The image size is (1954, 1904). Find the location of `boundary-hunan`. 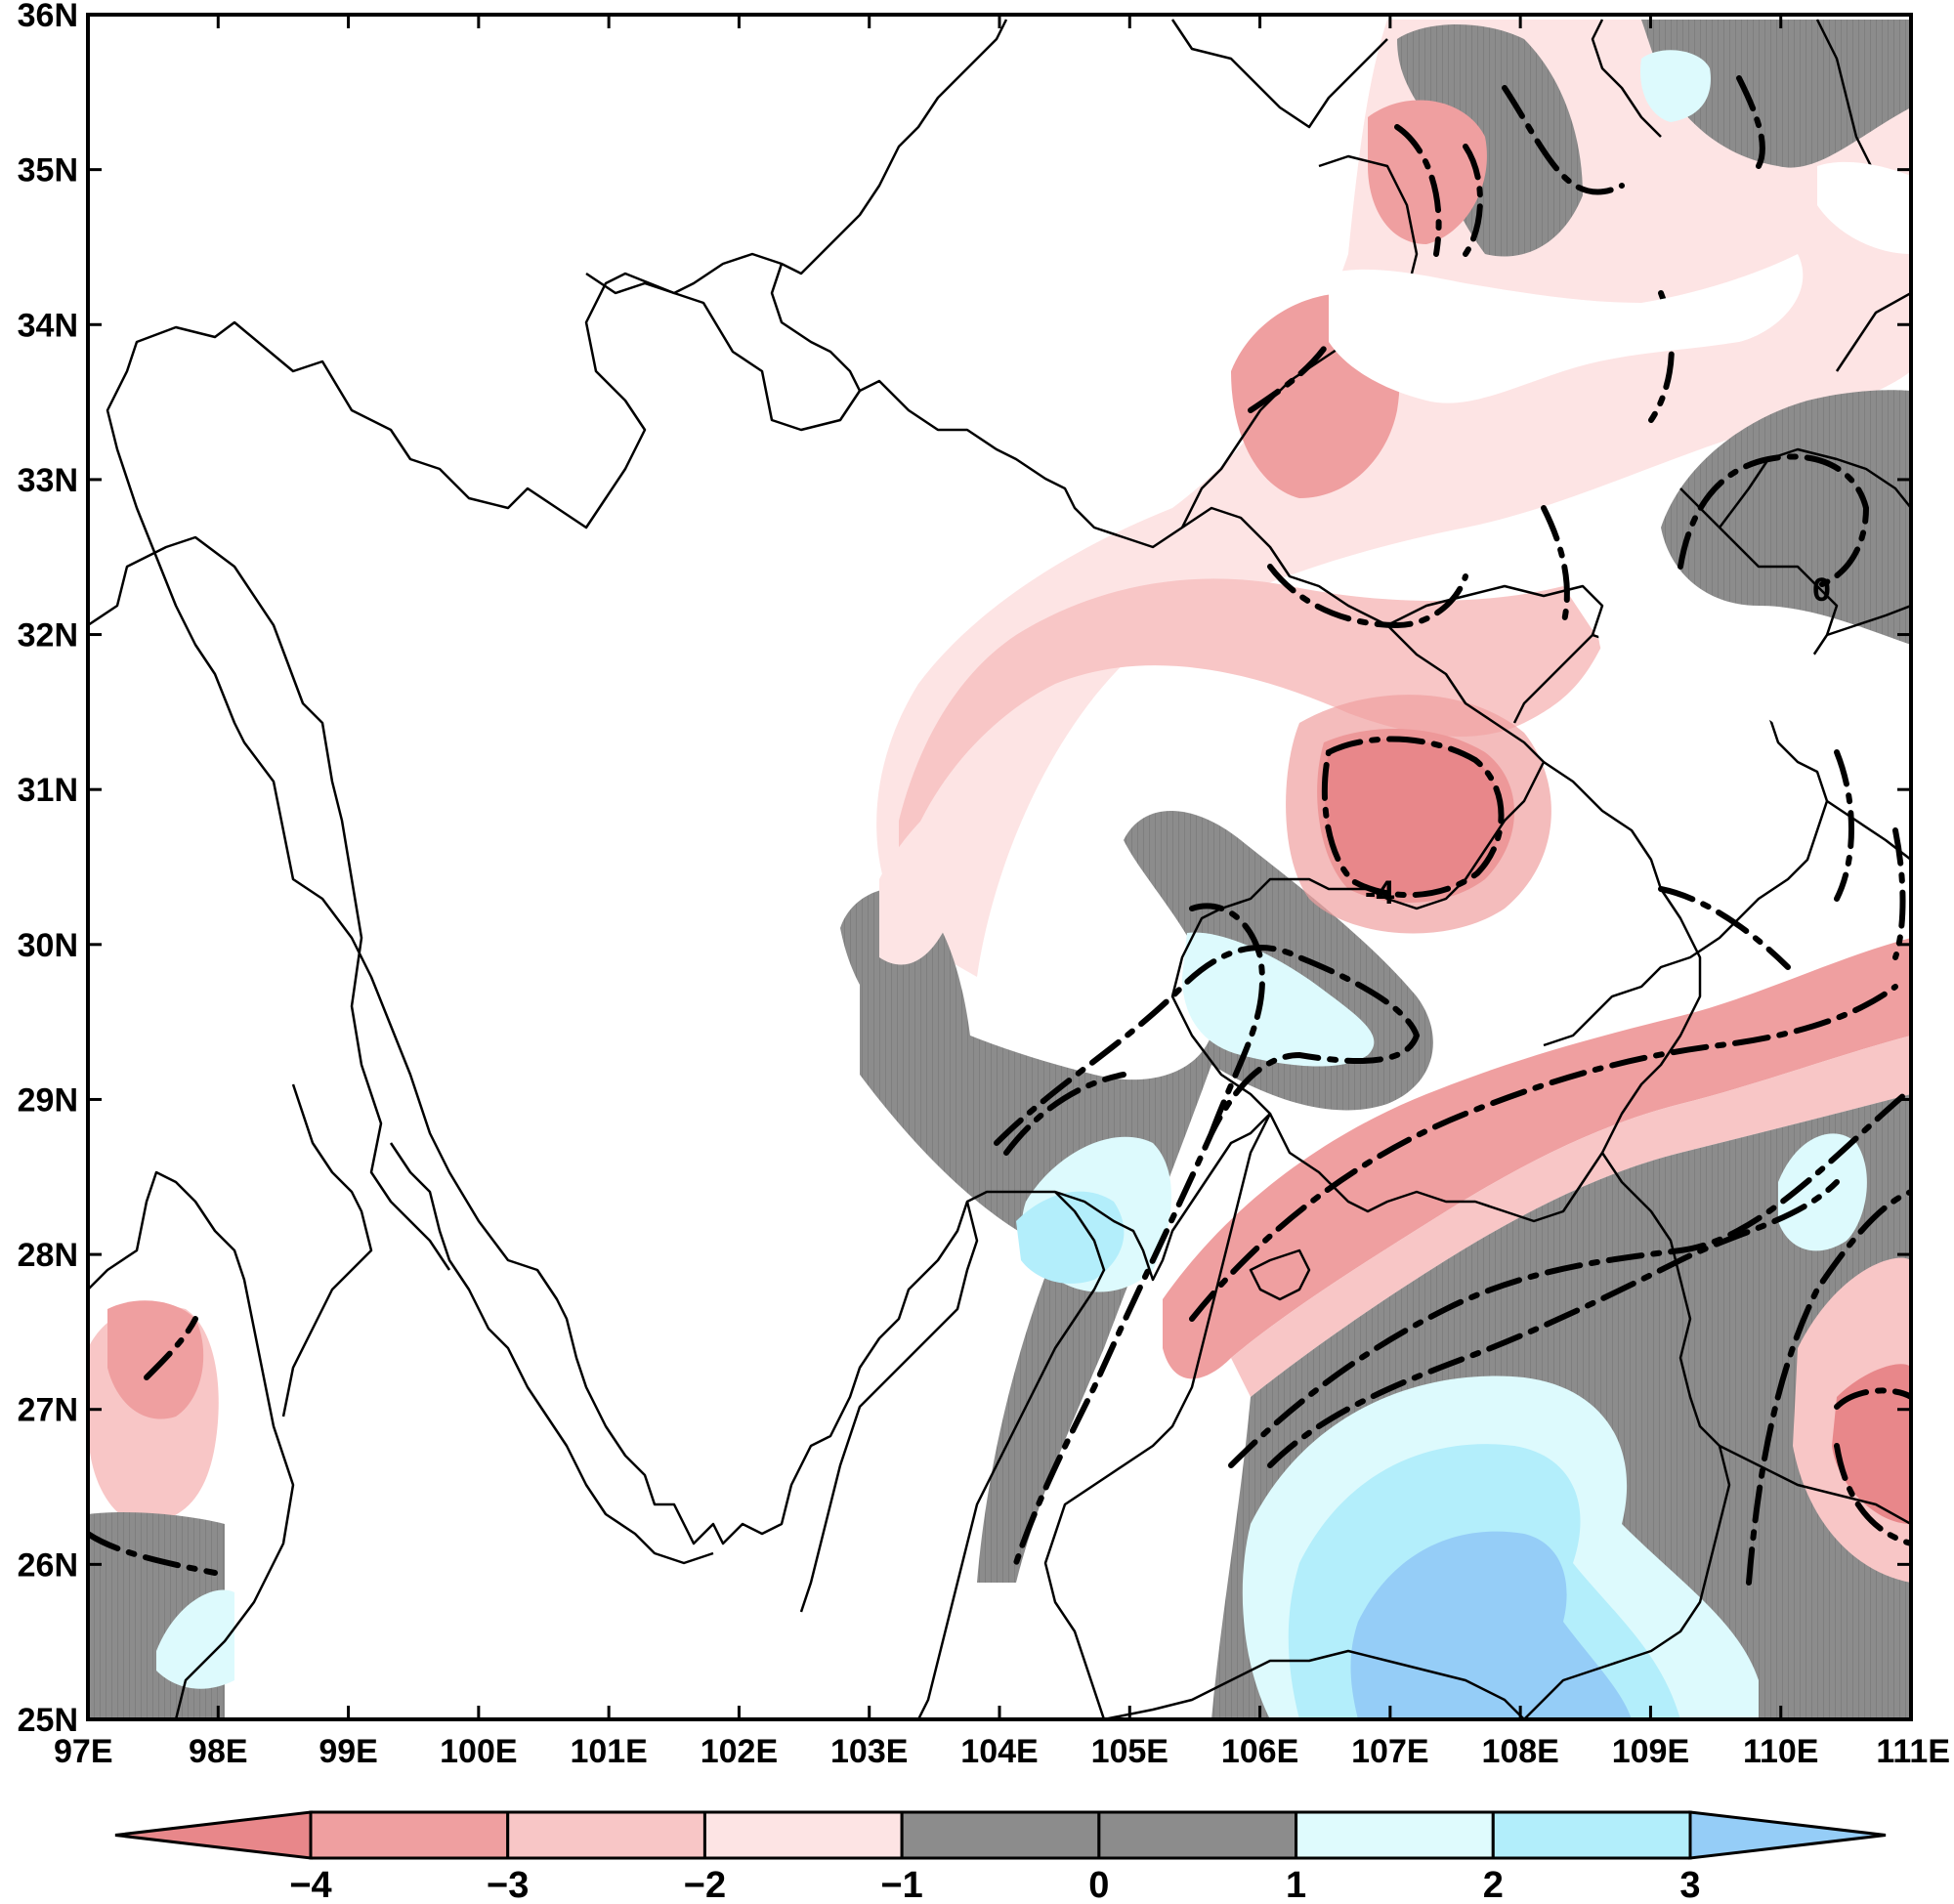

boundary-hunan is located at coordinates (1868, 830).